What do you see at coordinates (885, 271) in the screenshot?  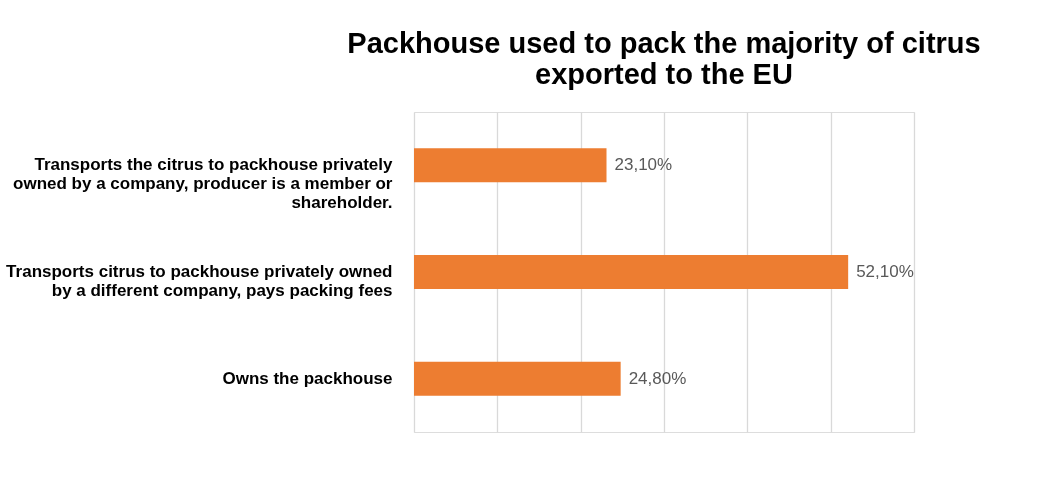 I see `data-label: 52,10%` at bounding box center [885, 271].